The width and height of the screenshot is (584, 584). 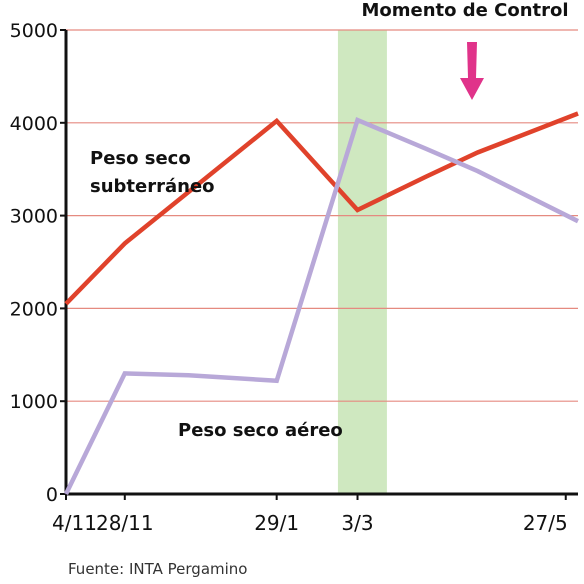 What do you see at coordinates (464, 10) in the screenshot?
I see `highlight-label: Momento de Control` at bounding box center [464, 10].